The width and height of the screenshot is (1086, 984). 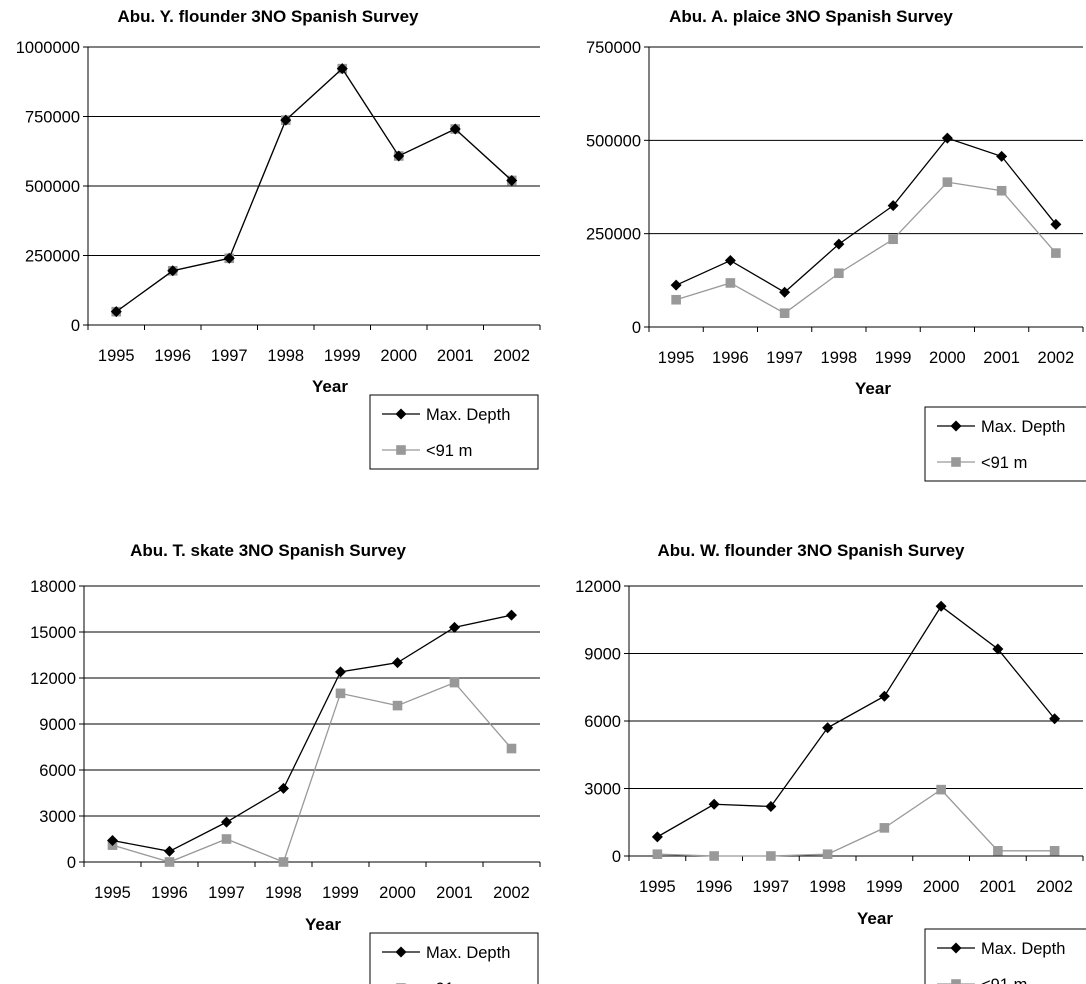 I want to click on x-tick-label: 1998, so click(x=283, y=893).